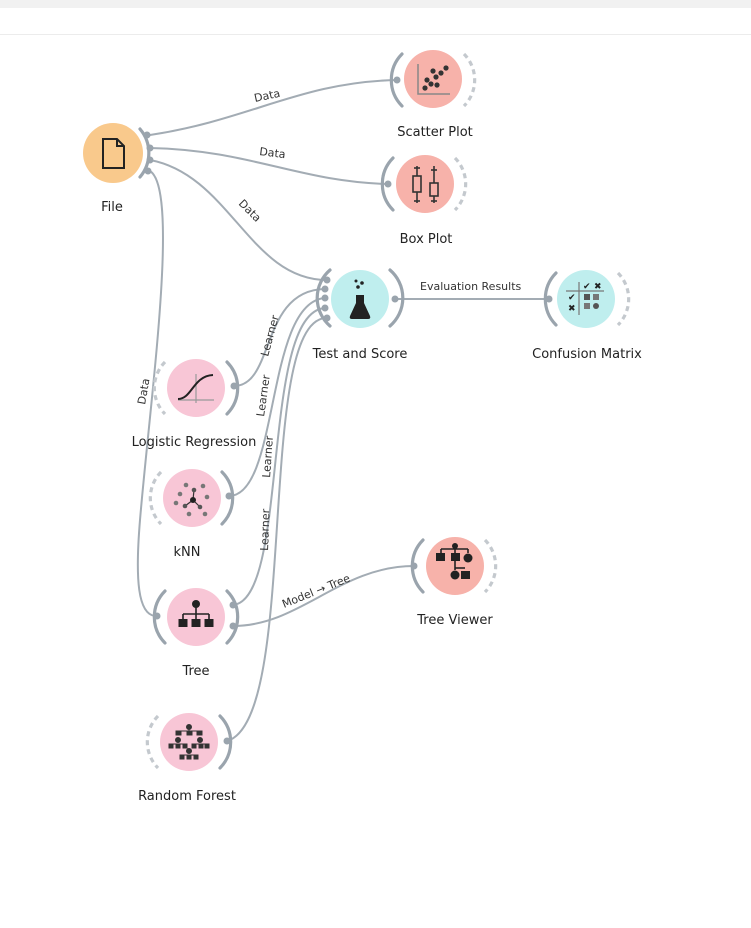 The height and width of the screenshot is (928, 751). I want to click on node-box-plot: Box Plot, so click(424, 201).